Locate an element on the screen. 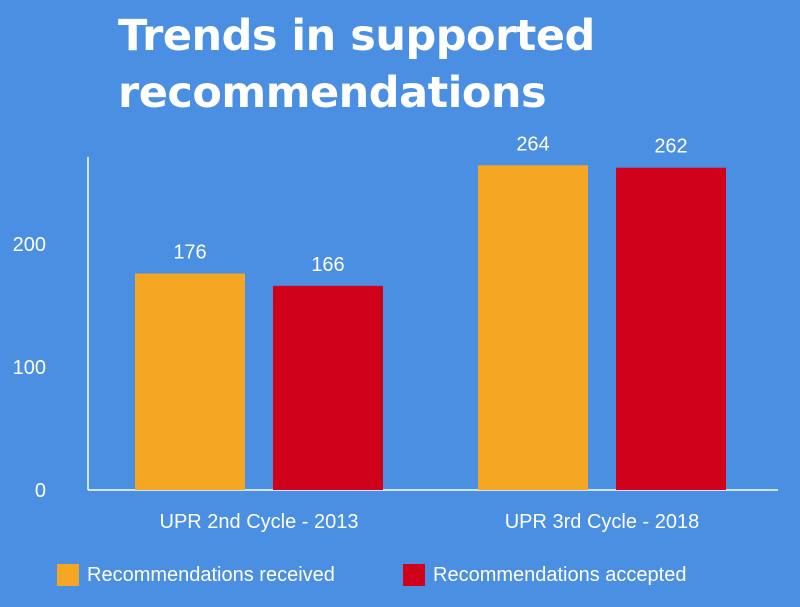  data-label: 262 is located at coordinates (670, 147).